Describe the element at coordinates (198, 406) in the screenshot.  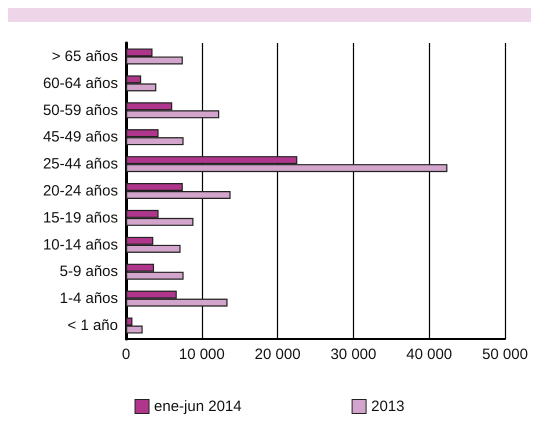
I see `legend-label: ene-jun 2014` at that location.